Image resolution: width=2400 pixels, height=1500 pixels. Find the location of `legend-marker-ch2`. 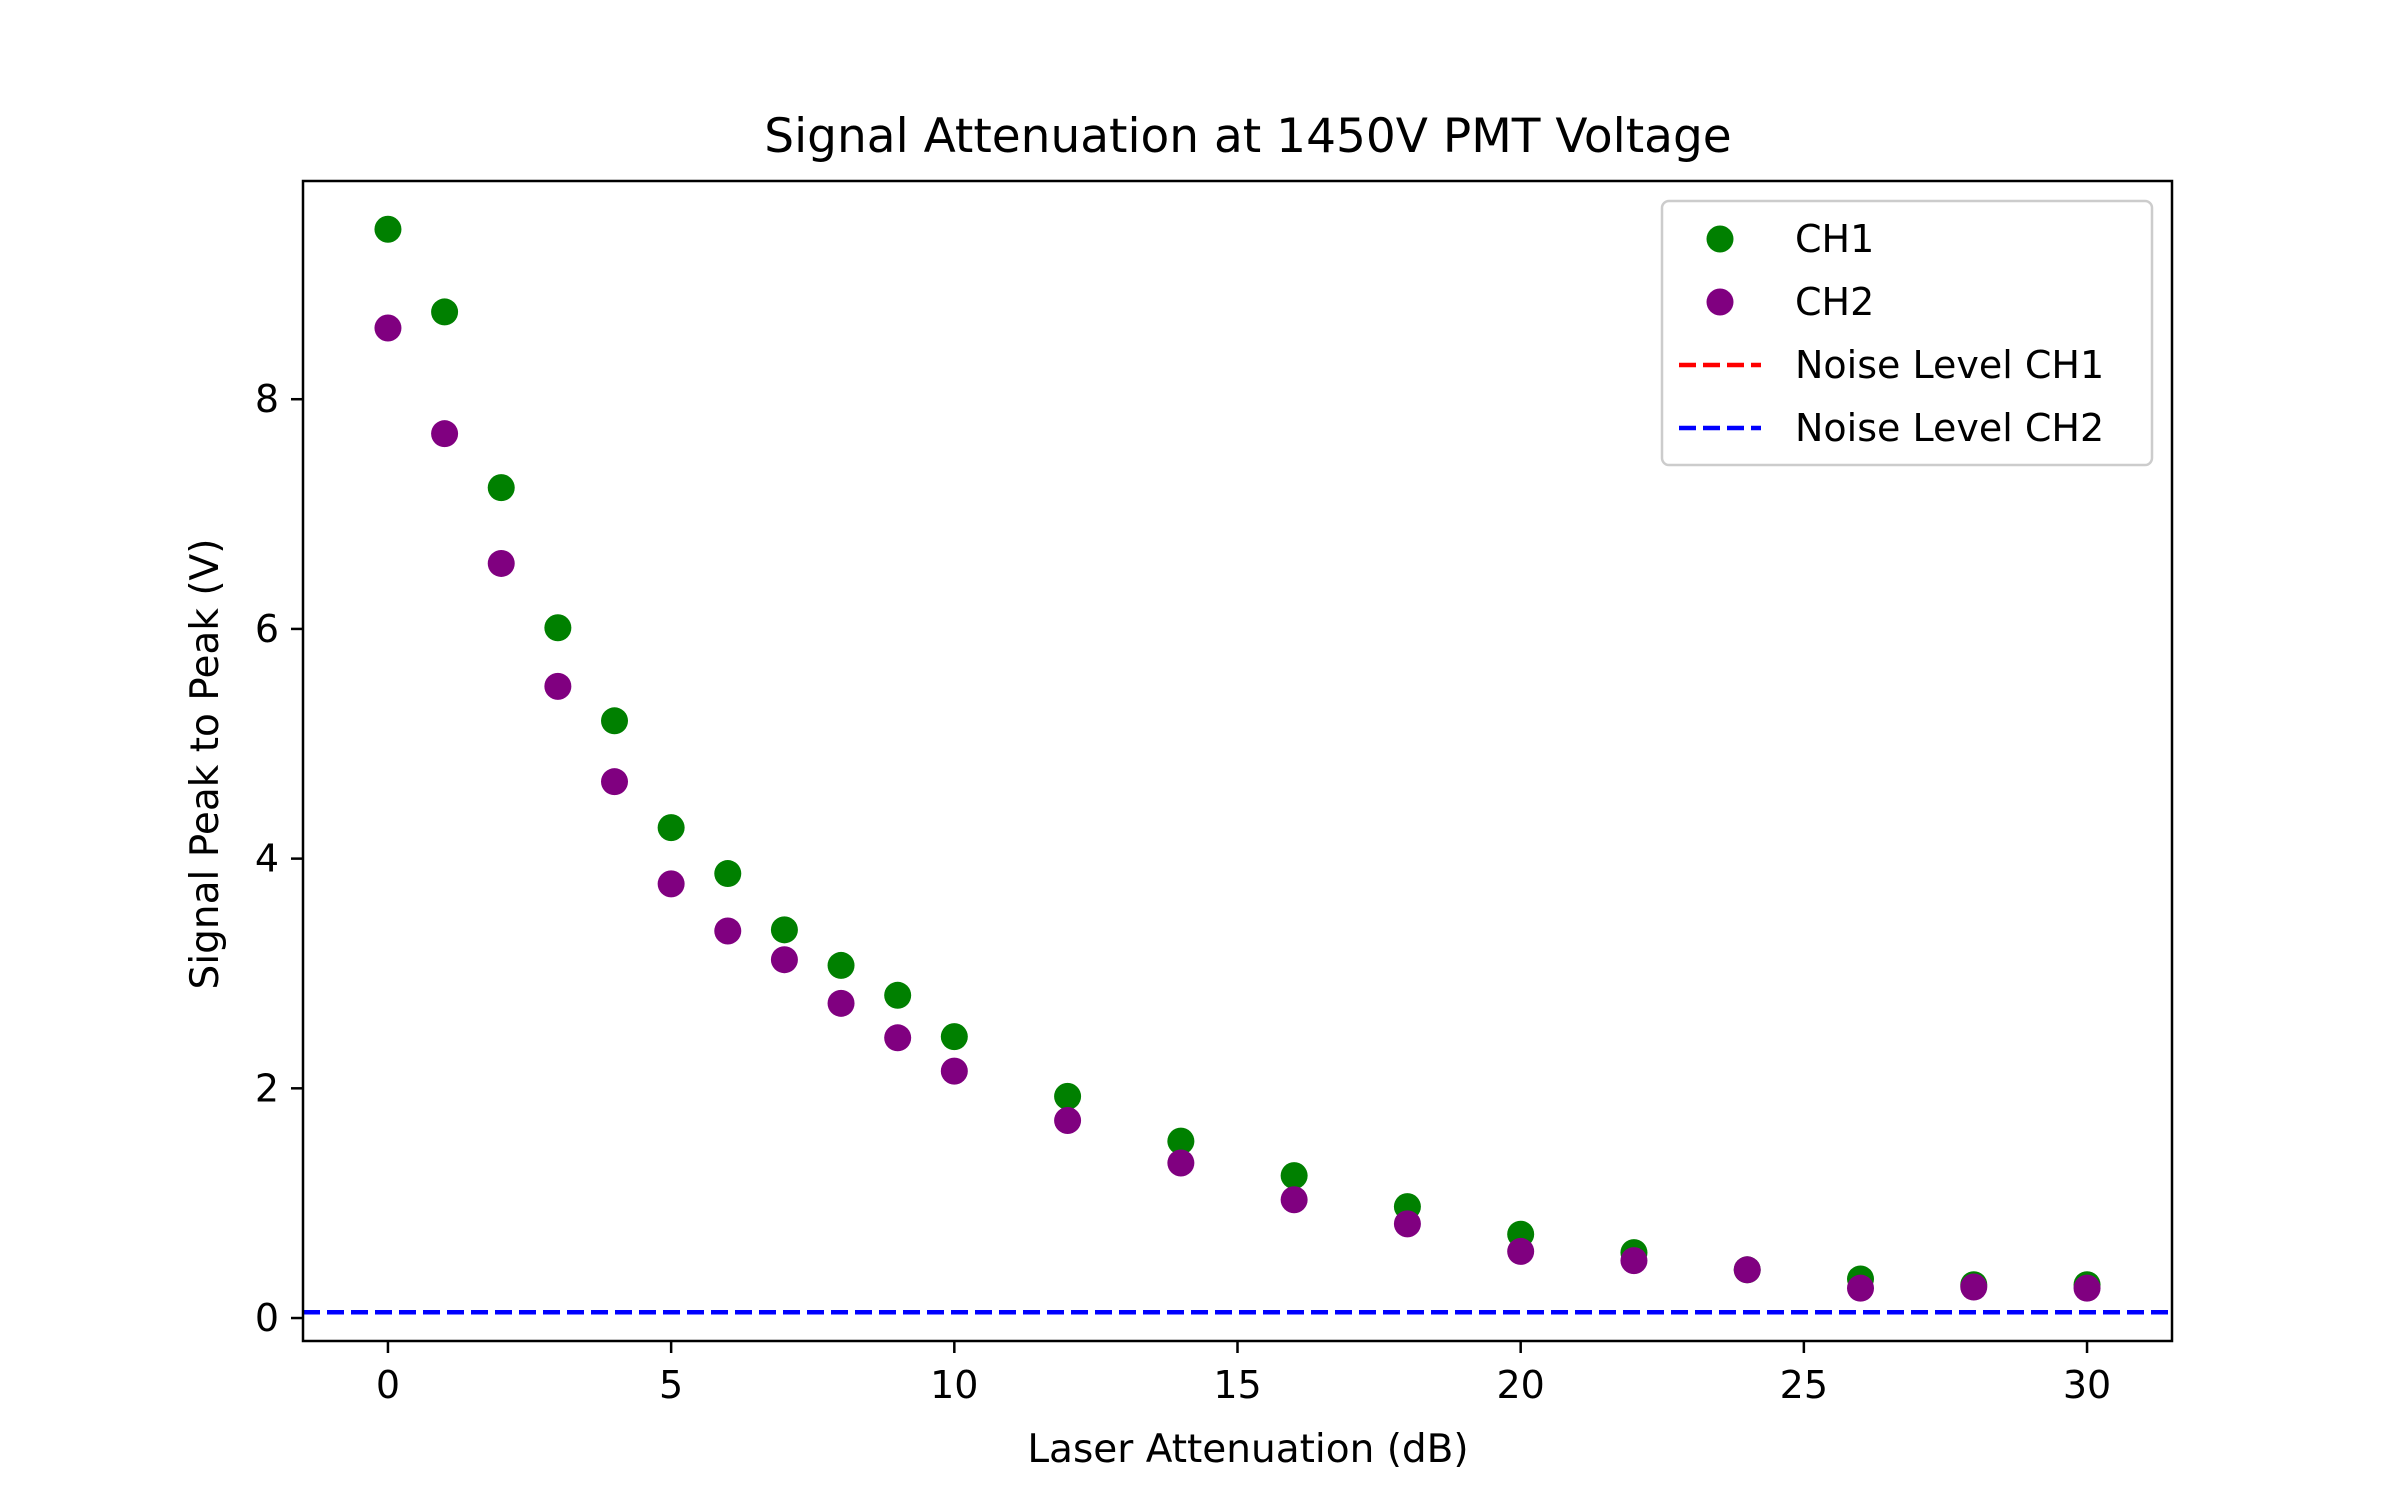

legend-marker-ch2 is located at coordinates (1720, 302).